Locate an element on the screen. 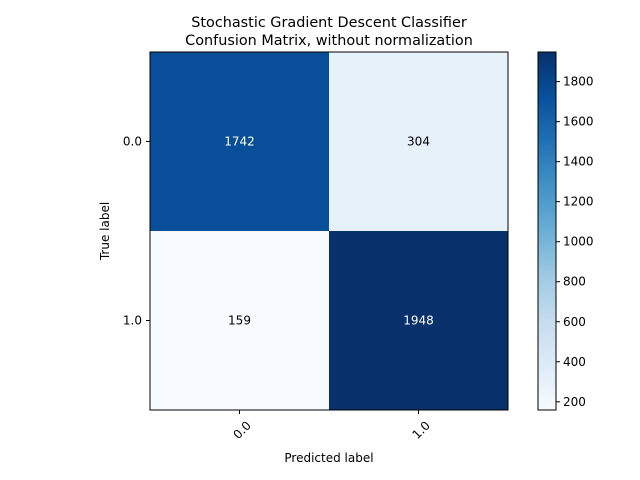 The image size is (640, 480). colorbar-ticks: 200 400 600 800 1000 1200 1400 1600 1800 is located at coordinates (575, 242).